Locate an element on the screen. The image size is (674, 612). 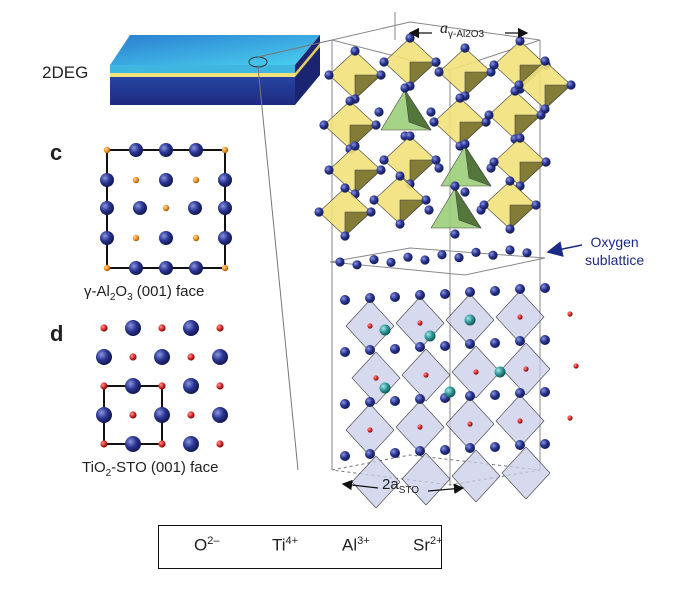
sto-perovskite-block is located at coordinates (459, 396).